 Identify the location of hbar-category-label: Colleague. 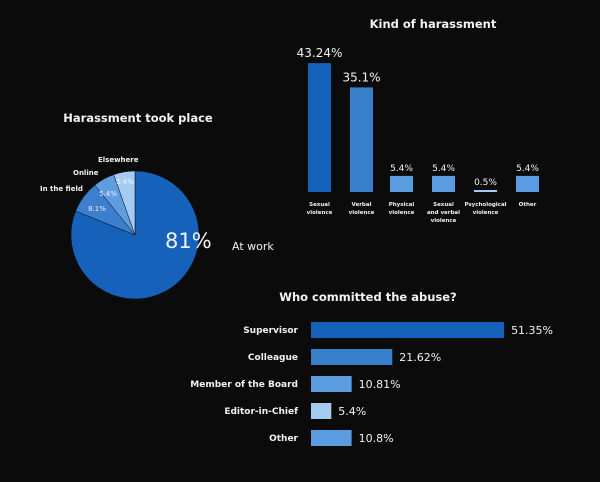
(273, 358).